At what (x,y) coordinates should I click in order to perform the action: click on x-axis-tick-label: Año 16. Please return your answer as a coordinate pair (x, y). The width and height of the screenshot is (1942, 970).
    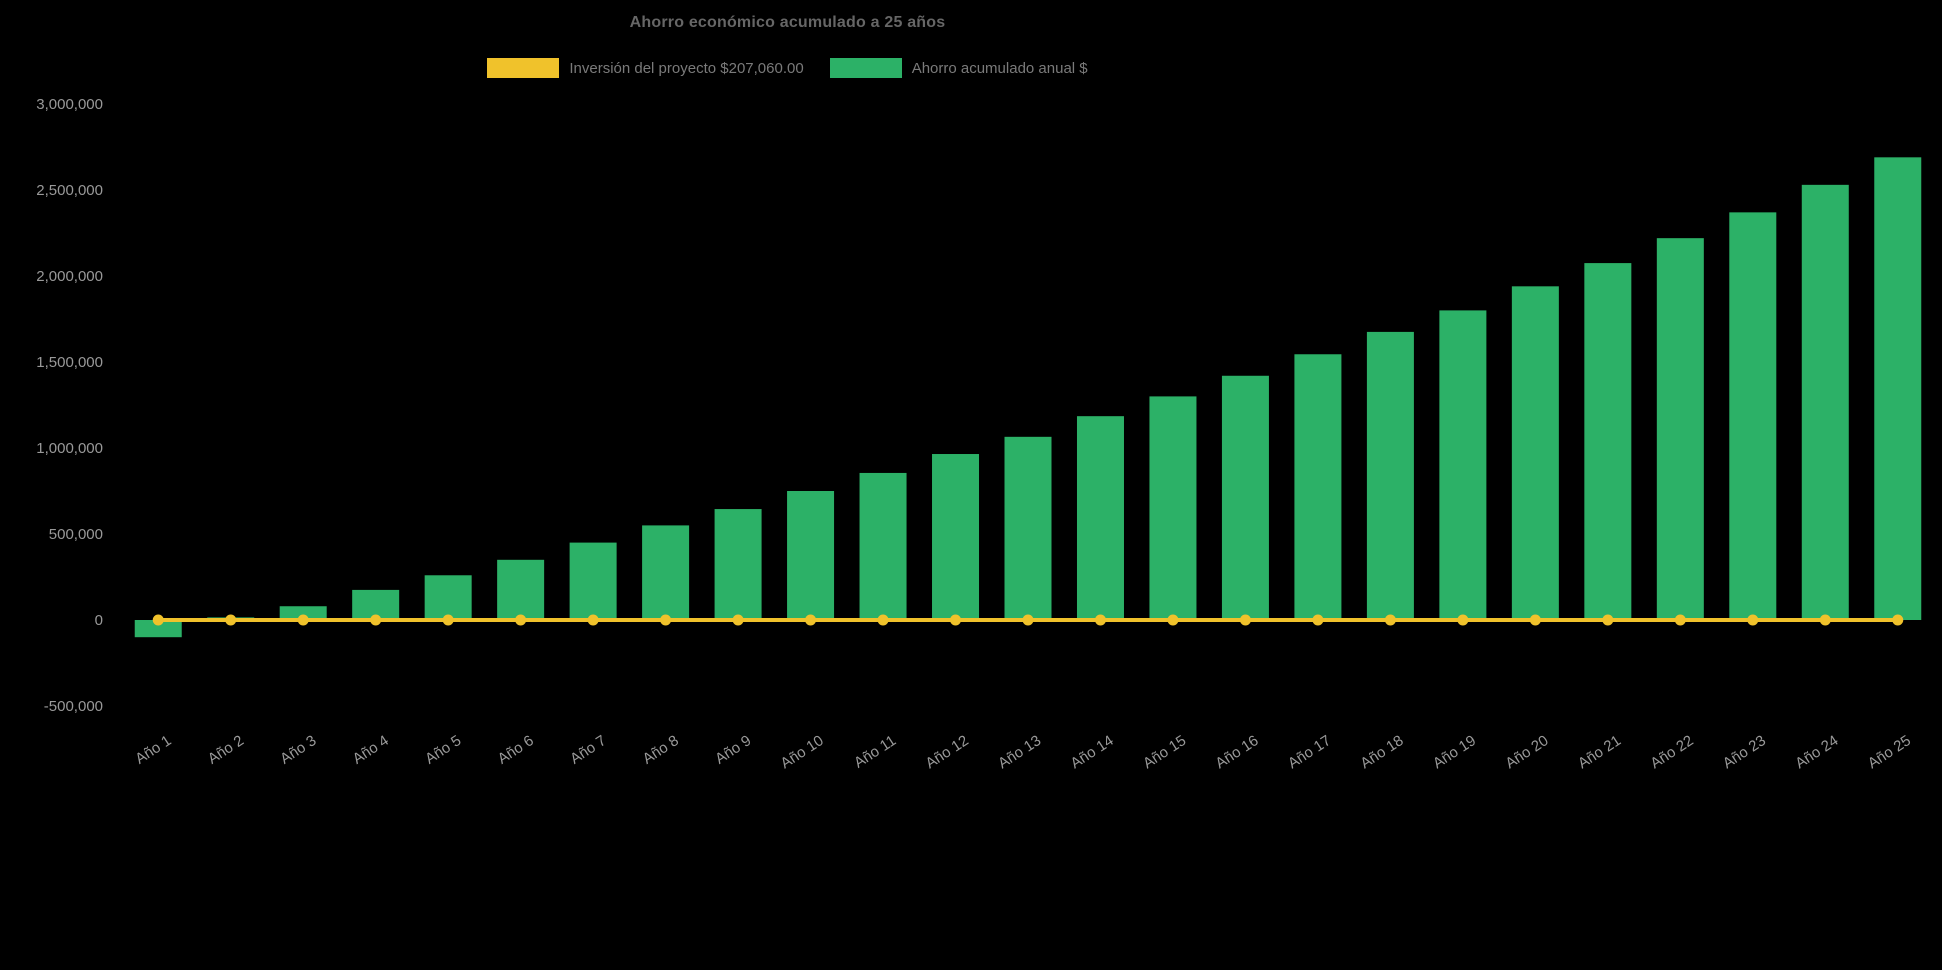
    Looking at the image, I should click on (1236, 752).